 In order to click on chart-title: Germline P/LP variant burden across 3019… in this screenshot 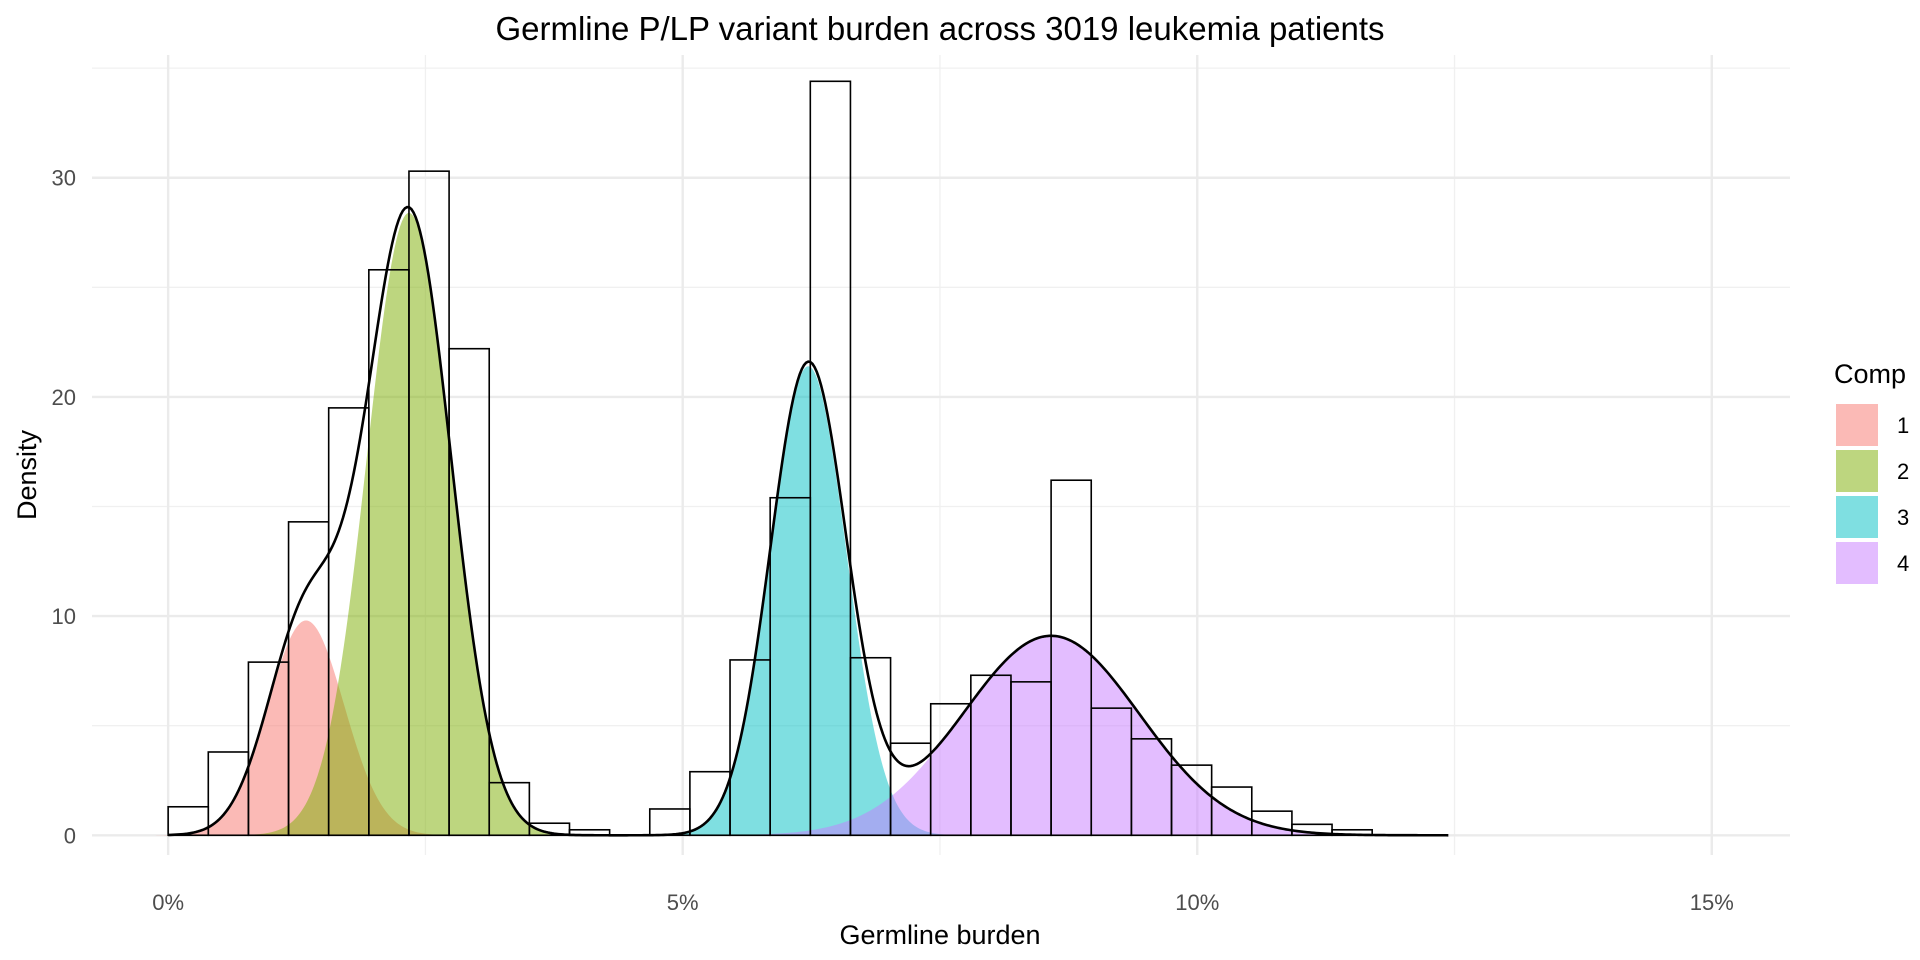, I will do `click(939, 28)`.